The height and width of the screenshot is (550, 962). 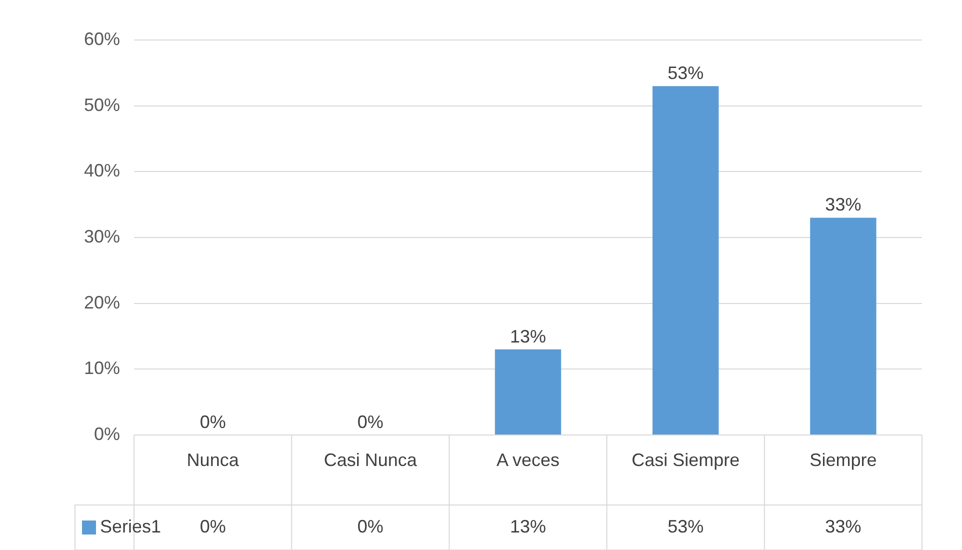 I want to click on legend-label: Series1, so click(x=131, y=526).